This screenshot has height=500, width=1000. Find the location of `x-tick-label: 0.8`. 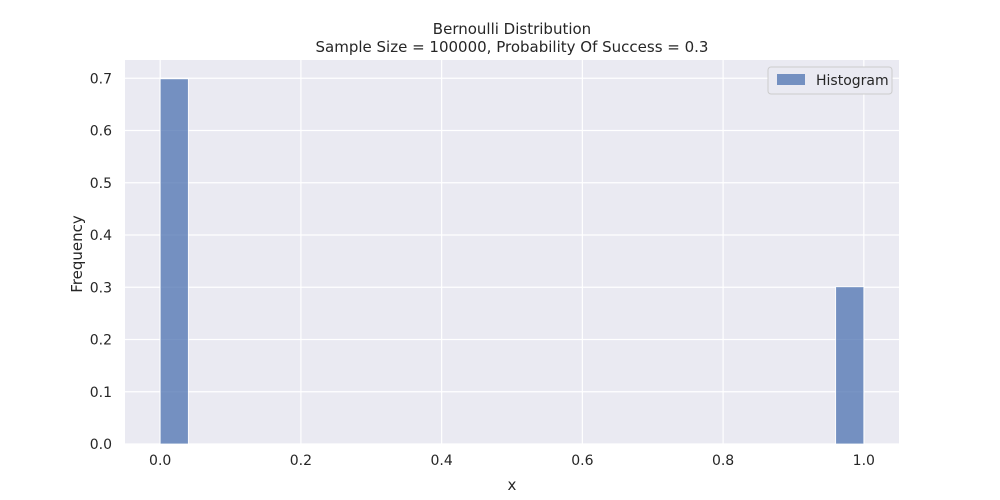

x-tick-label: 0.8 is located at coordinates (723, 461).